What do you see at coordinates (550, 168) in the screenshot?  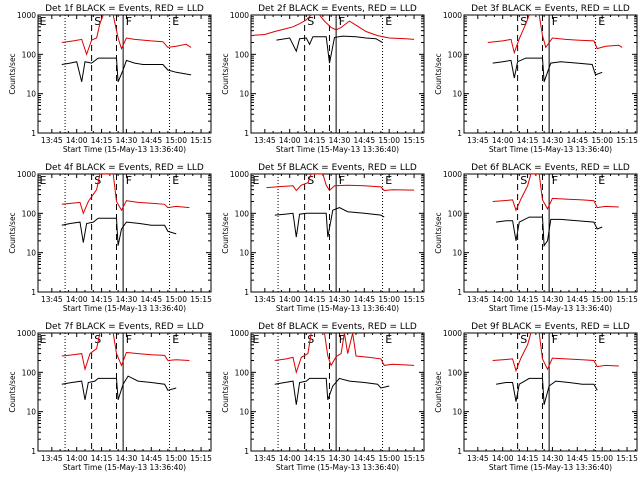 I see `panel-title: Det 6f BLACK = Events, RED = LLD` at bounding box center [550, 168].